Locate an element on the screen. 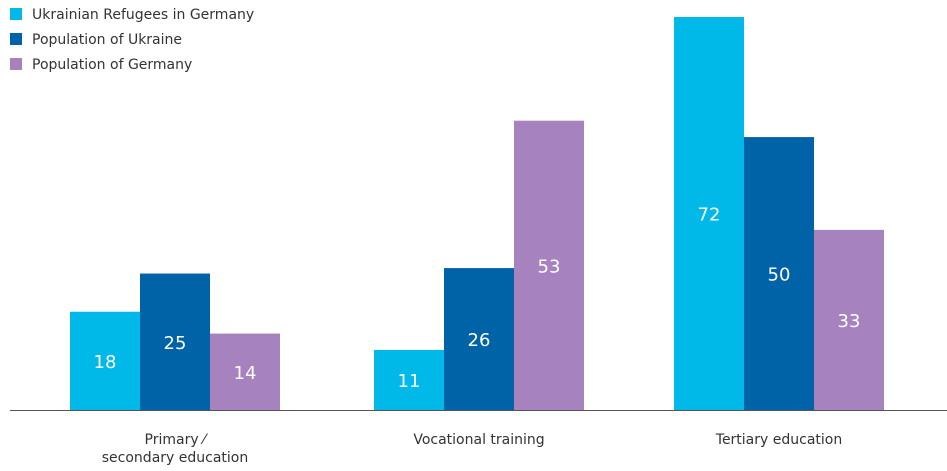  x-tick-label: Primary ⁄ secondary education is located at coordinates (175, 449).